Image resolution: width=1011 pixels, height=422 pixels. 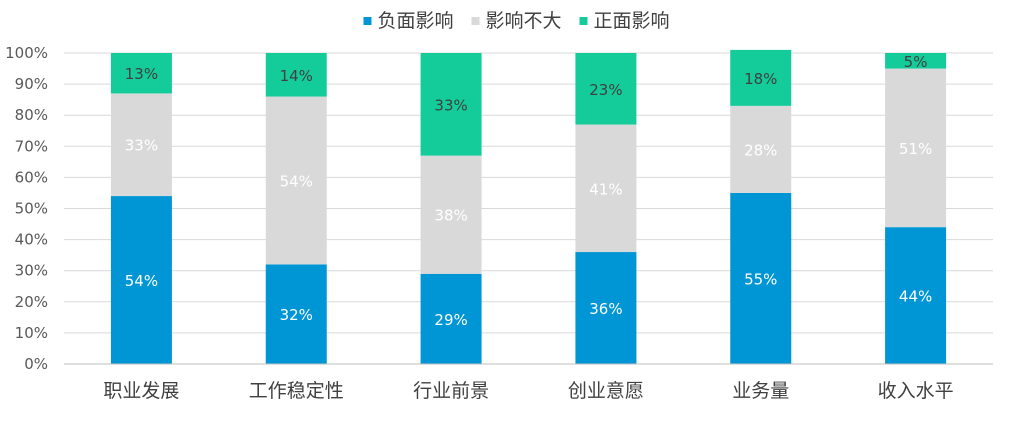 I want to click on data-label: 28%, so click(x=760, y=150).